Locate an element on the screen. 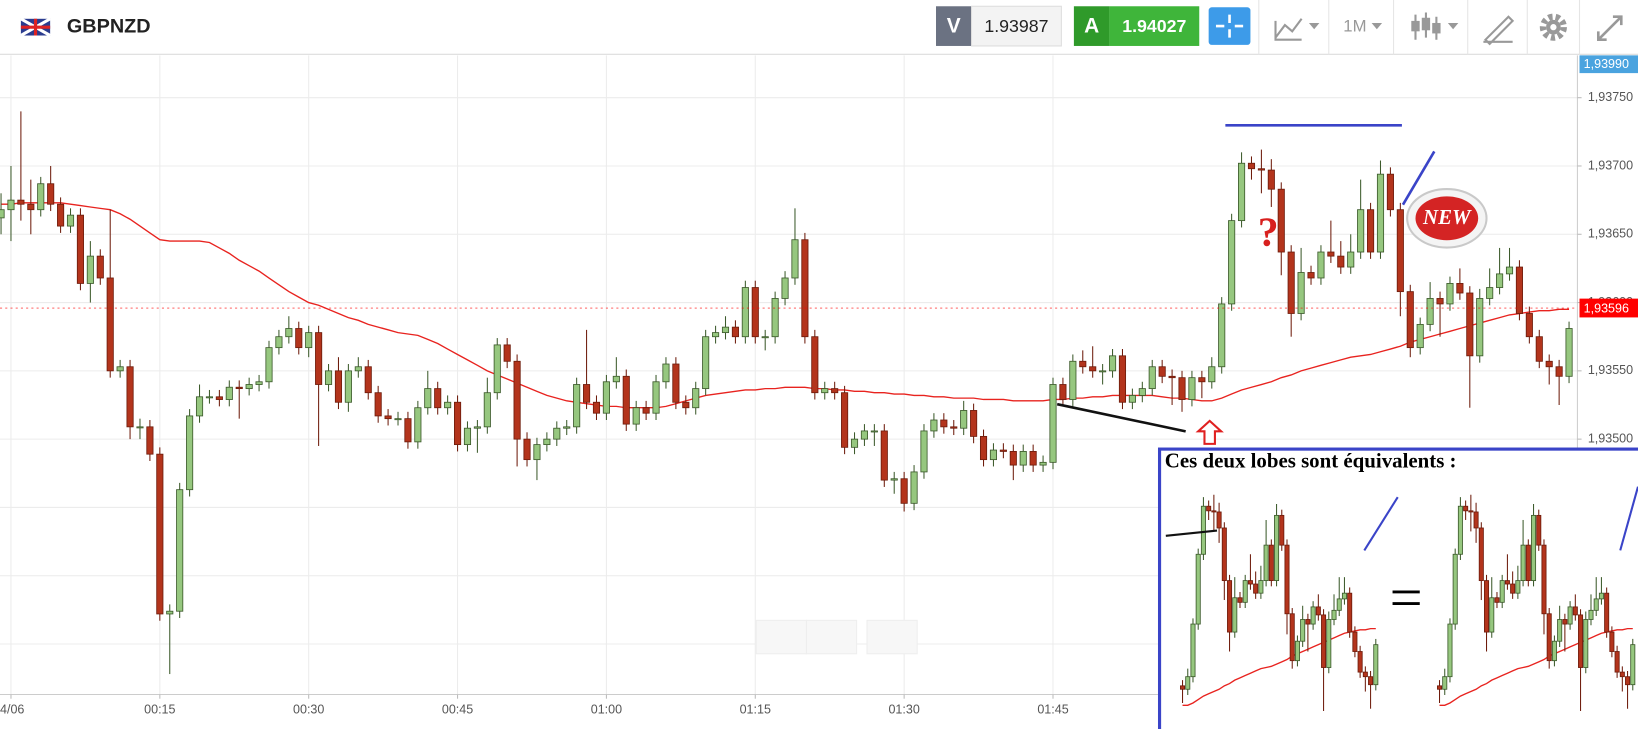 This screenshot has width=1638, height=729. draw-icon is located at coordinates (1499, 30).